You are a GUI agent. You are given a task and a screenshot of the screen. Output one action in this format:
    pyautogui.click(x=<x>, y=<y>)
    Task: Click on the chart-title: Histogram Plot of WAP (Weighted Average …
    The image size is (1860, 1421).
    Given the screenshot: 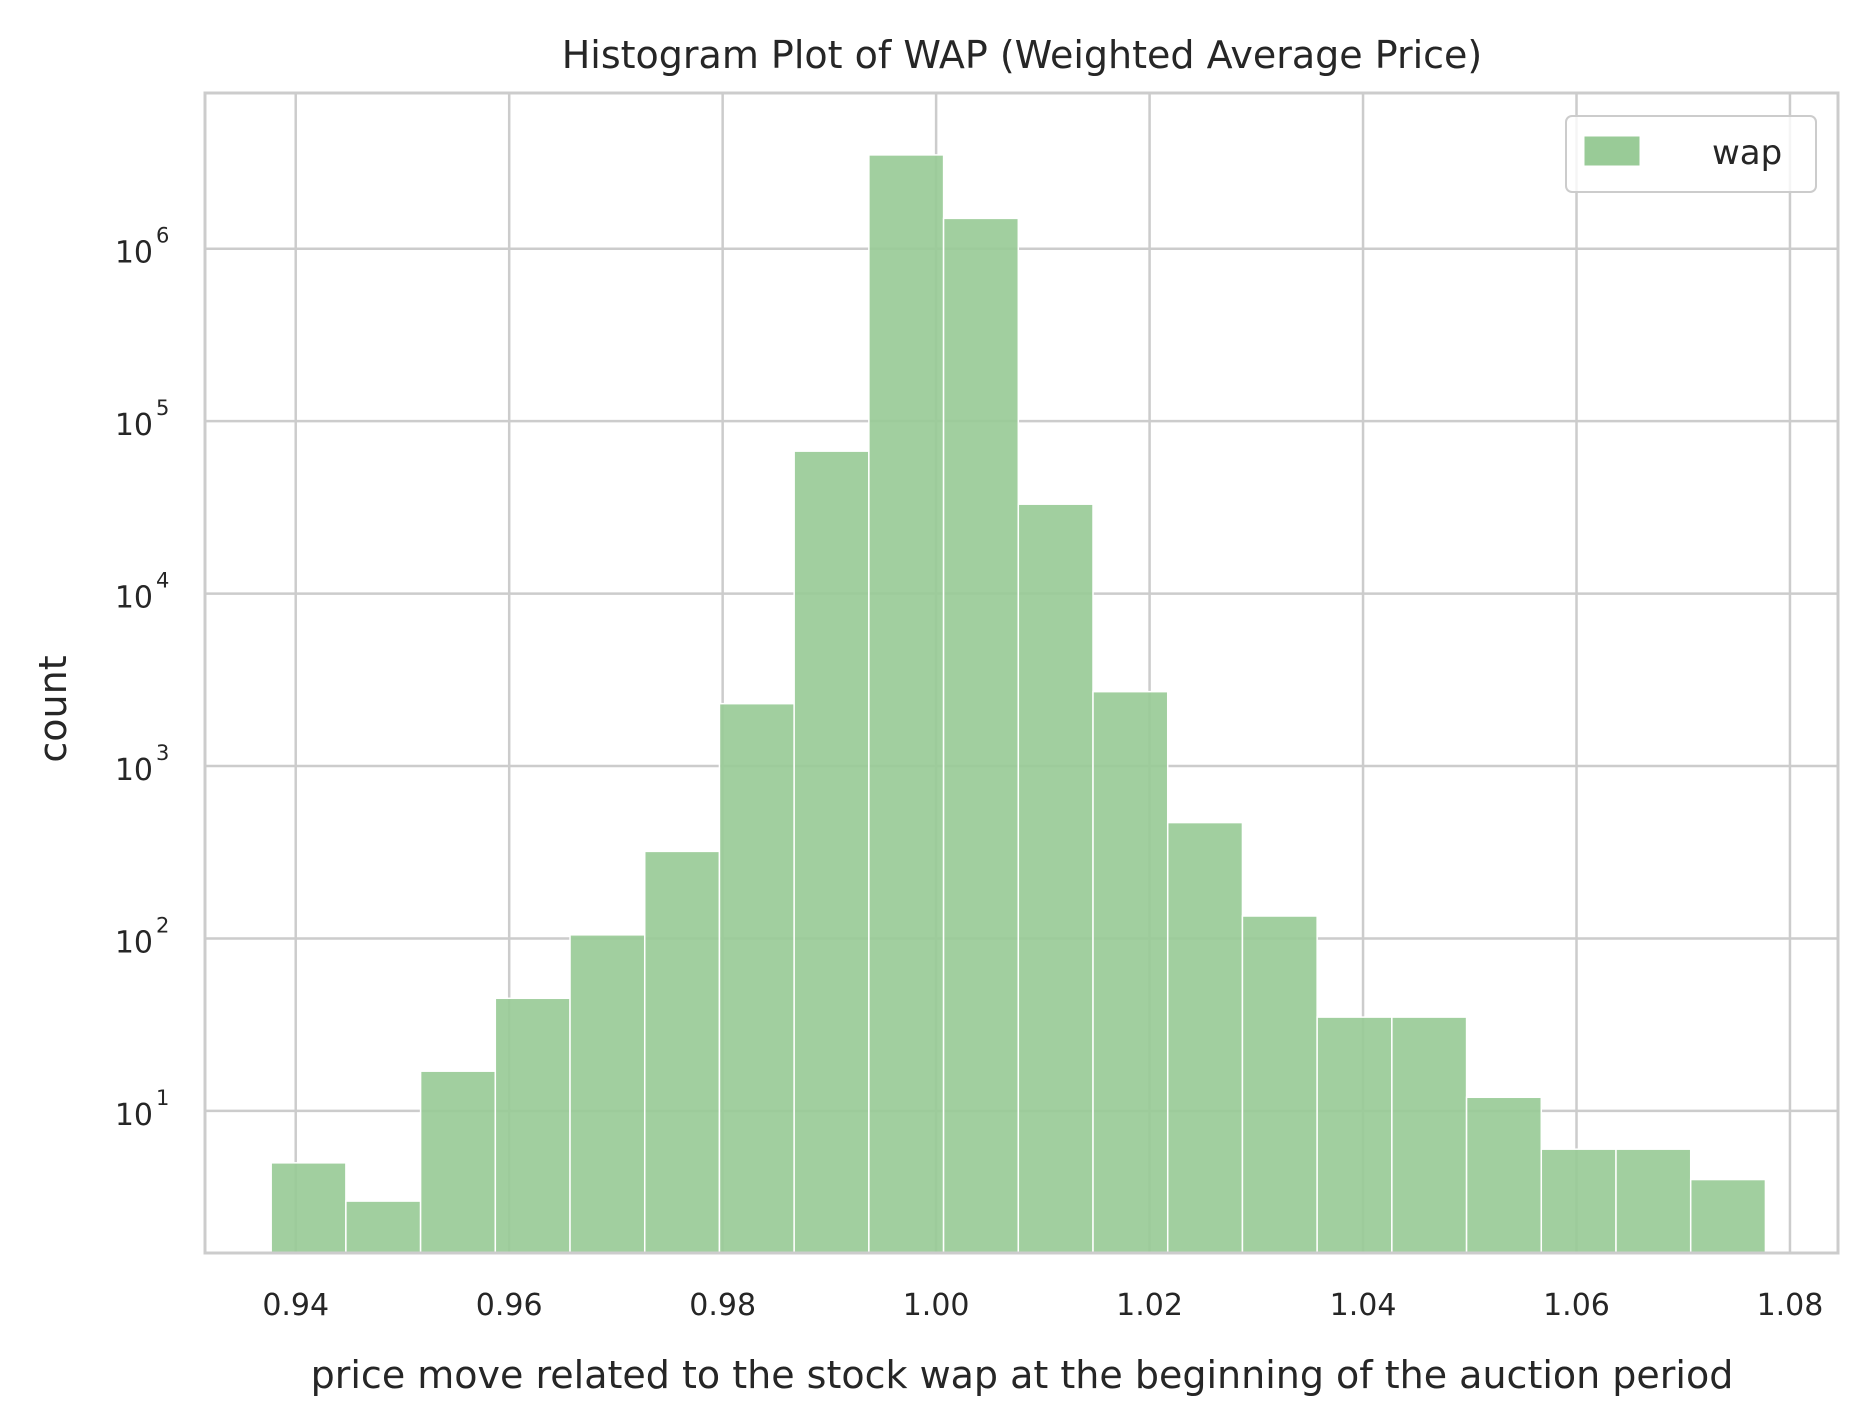 What is the action you would take?
    pyautogui.click(x=1022, y=55)
    